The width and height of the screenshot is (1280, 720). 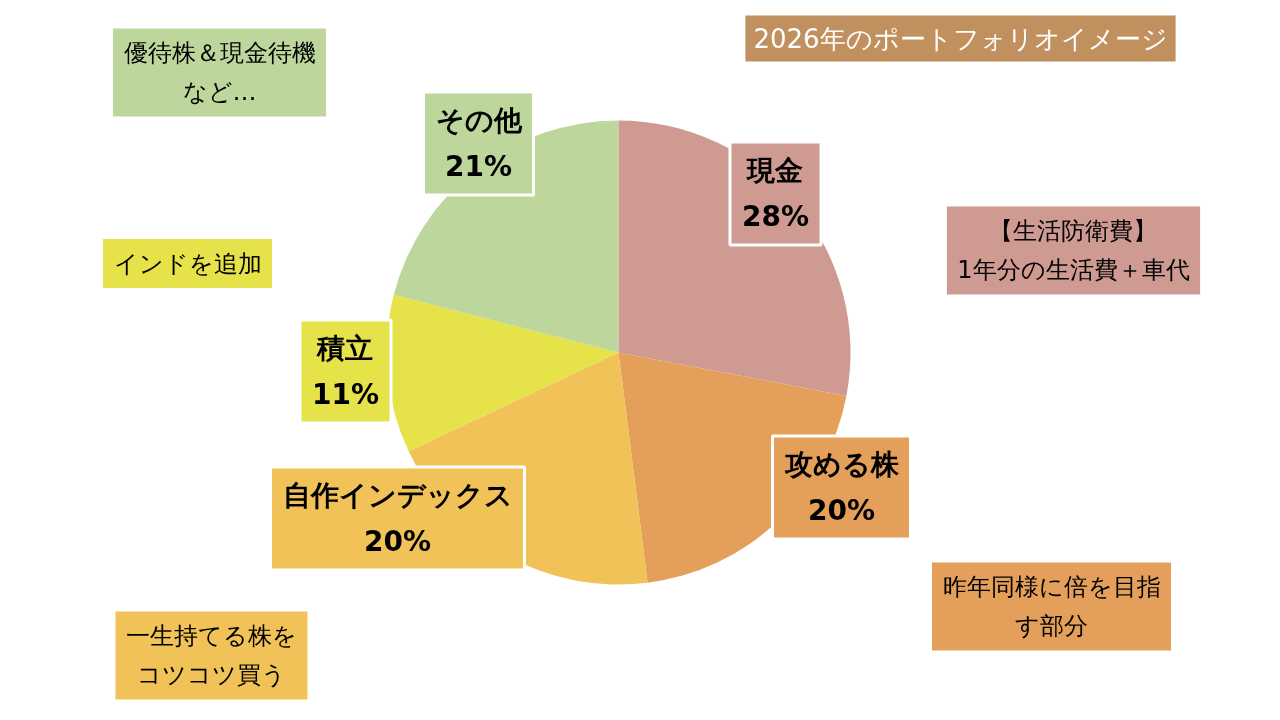 What do you see at coordinates (775, 170) in the screenshot?
I see `slice-label: 現金` at bounding box center [775, 170].